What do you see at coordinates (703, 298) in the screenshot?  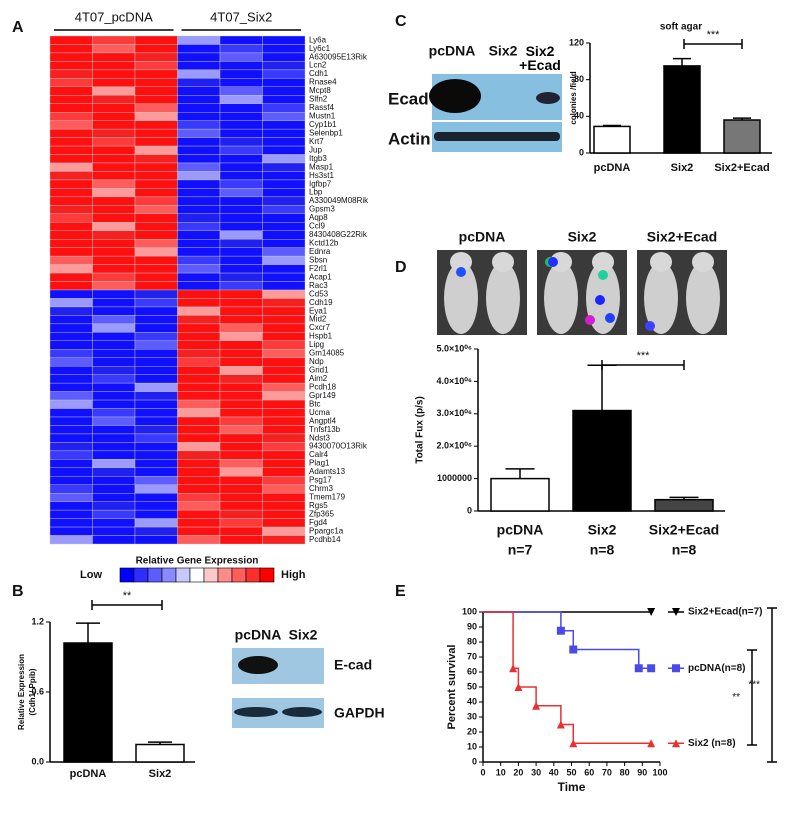 I see `mouse` at bounding box center [703, 298].